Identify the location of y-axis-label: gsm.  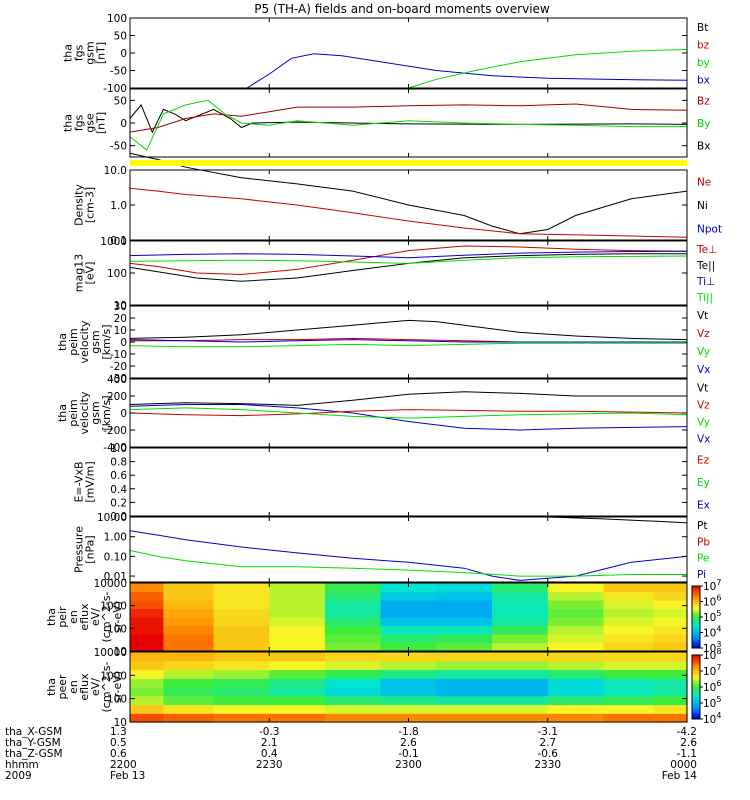
(95, 341).